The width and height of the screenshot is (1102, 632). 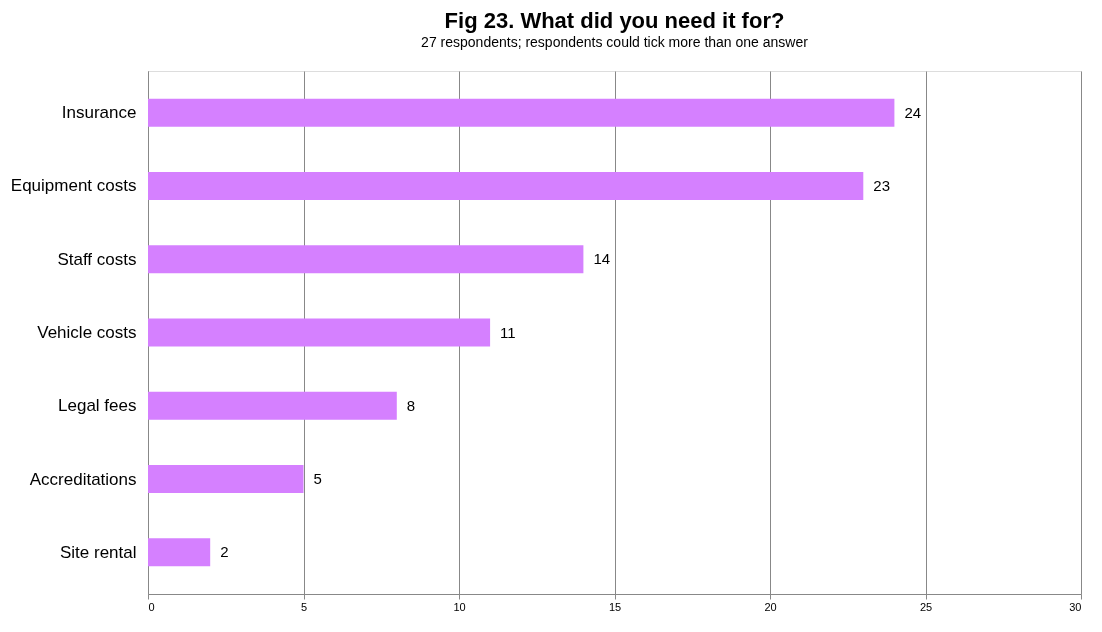 I want to click on x-tick-label: 10, so click(x=459, y=606).